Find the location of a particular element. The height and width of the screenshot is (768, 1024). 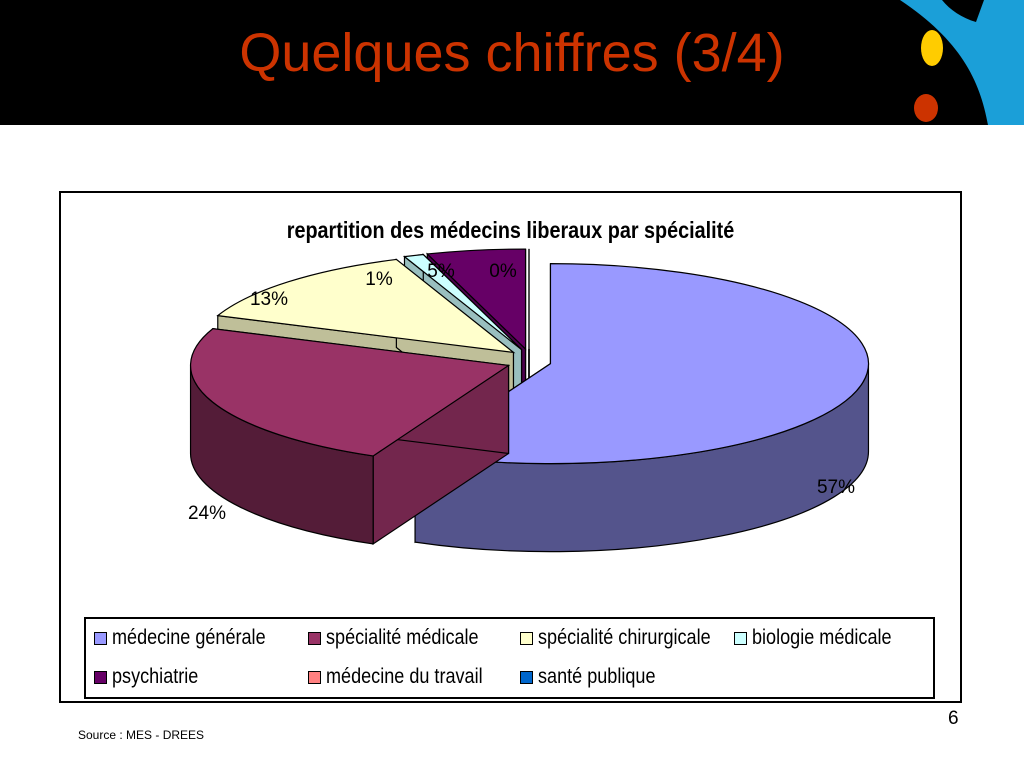

page-number: 6 is located at coordinates (953, 718).